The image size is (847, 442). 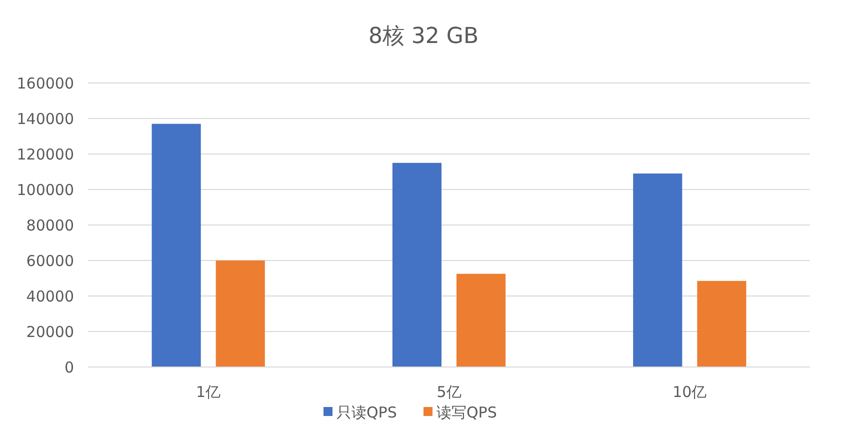 What do you see at coordinates (466, 412) in the screenshot?
I see `legend-label: 读写QPS` at bounding box center [466, 412].